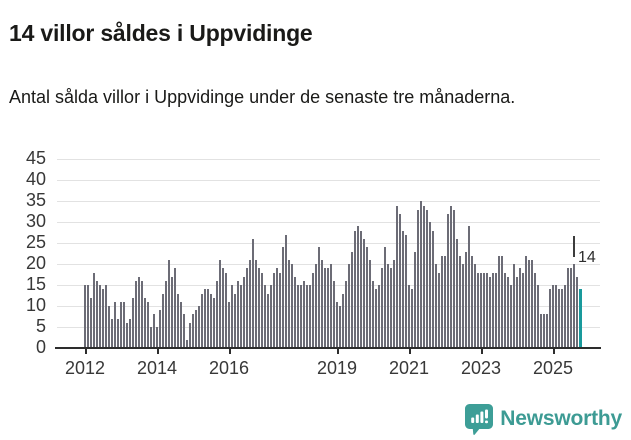 This screenshot has width=631, height=440. Describe the element at coordinates (479, 419) in the screenshot. I see `bar-chart-bubble-icon` at that location.